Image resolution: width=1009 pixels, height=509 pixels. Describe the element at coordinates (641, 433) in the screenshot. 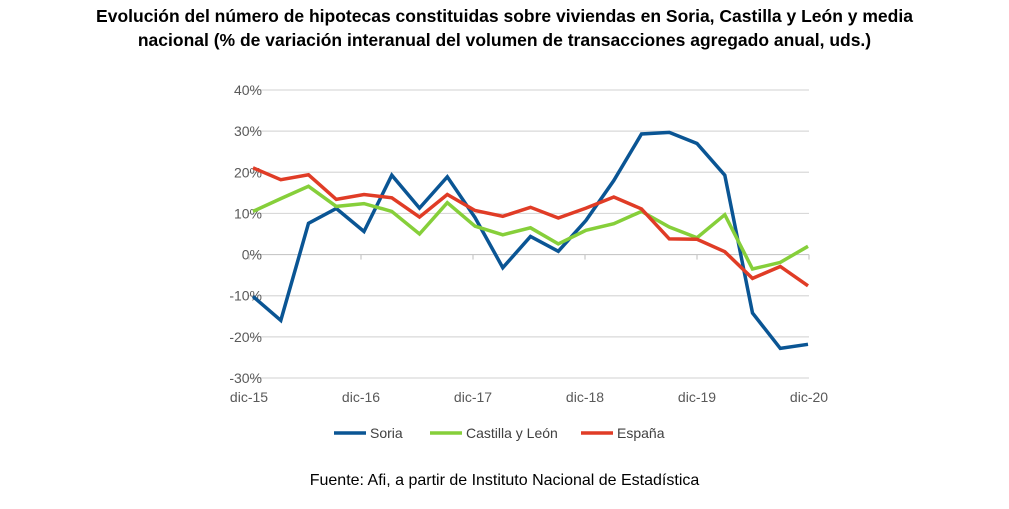

I see `legend-label: España` at that location.